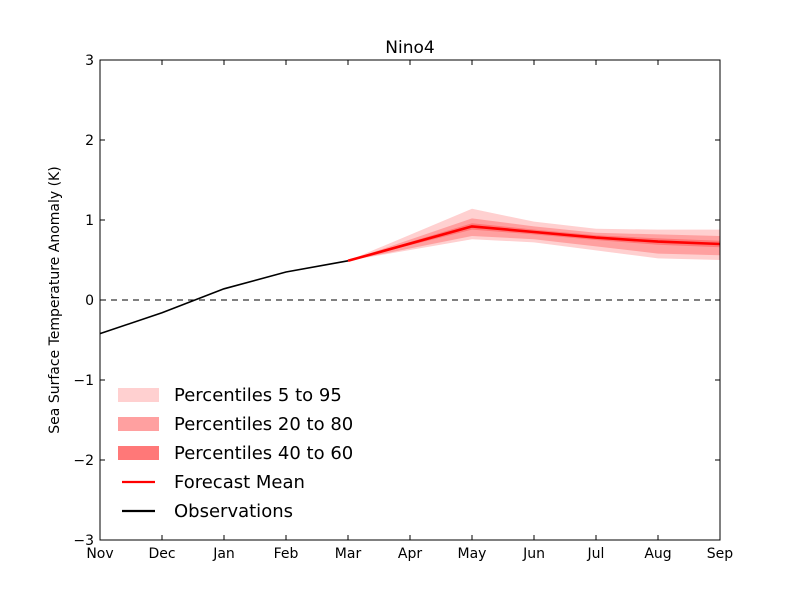 The width and height of the screenshot is (800, 600). What do you see at coordinates (720, 554) in the screenshot?
I see `x-tick-label: Sep` at bounding box center [720, 554].